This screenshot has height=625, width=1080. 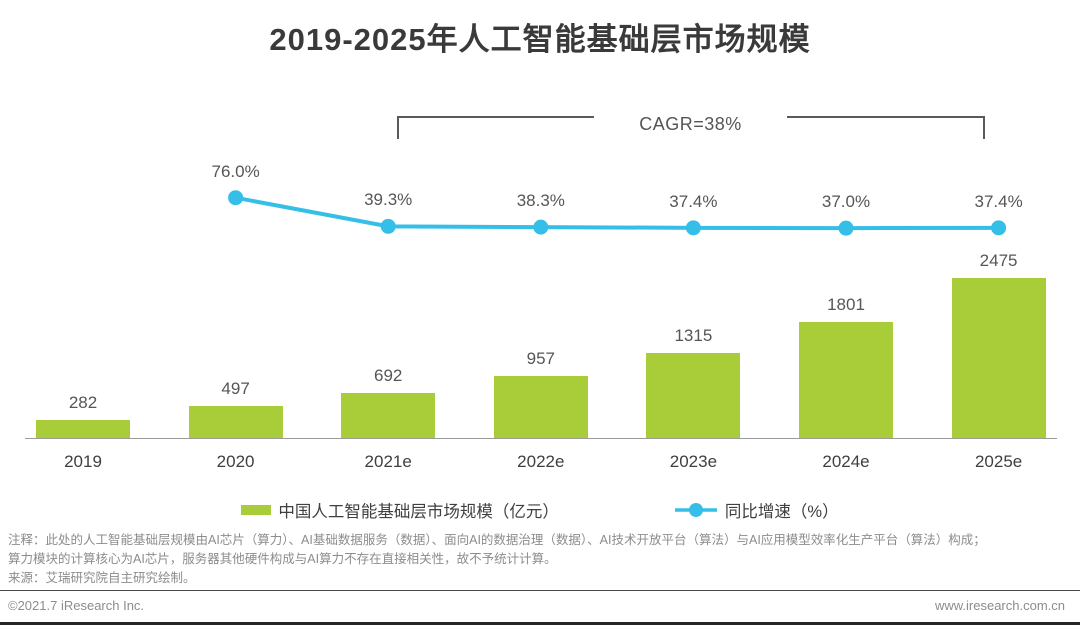 I want to click on copyright-text: ©2021.7 iResearch Inc., so click(x=76, y=605).